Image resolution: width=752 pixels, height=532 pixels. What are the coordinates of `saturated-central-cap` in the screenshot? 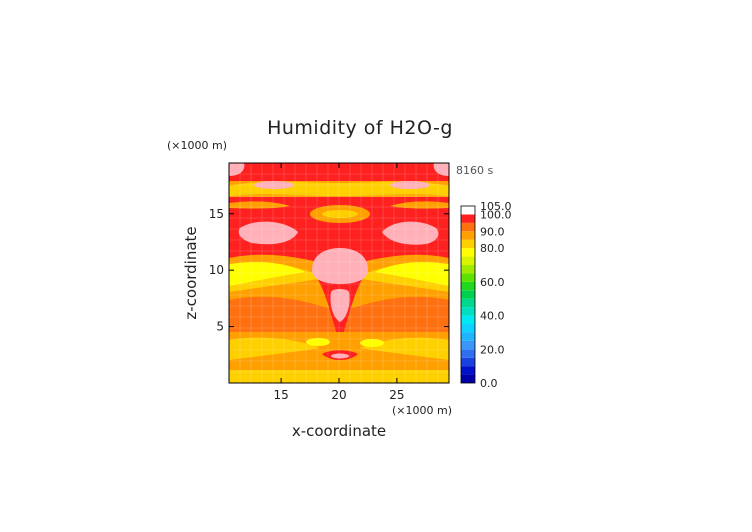 It's located at (340, 266).